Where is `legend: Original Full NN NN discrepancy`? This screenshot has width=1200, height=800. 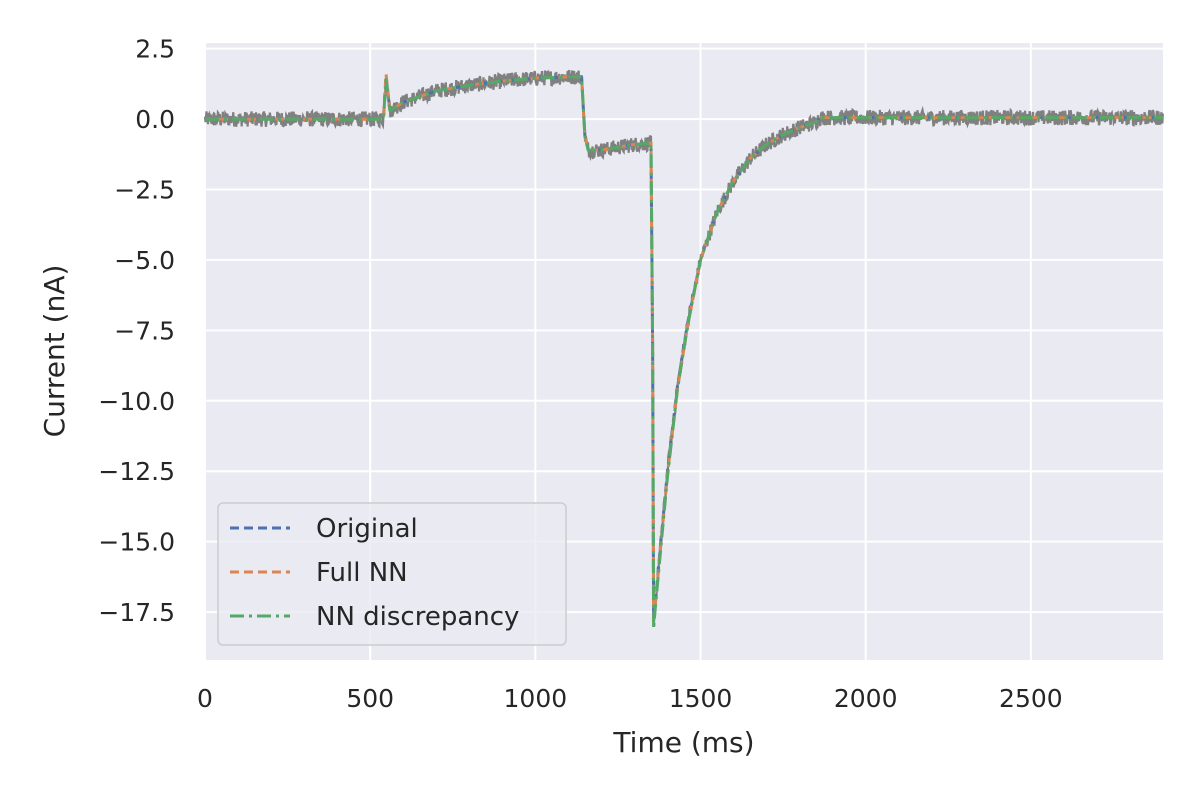
legend: Original Full NN NN discrepancy is located at coordinates (392, 574).